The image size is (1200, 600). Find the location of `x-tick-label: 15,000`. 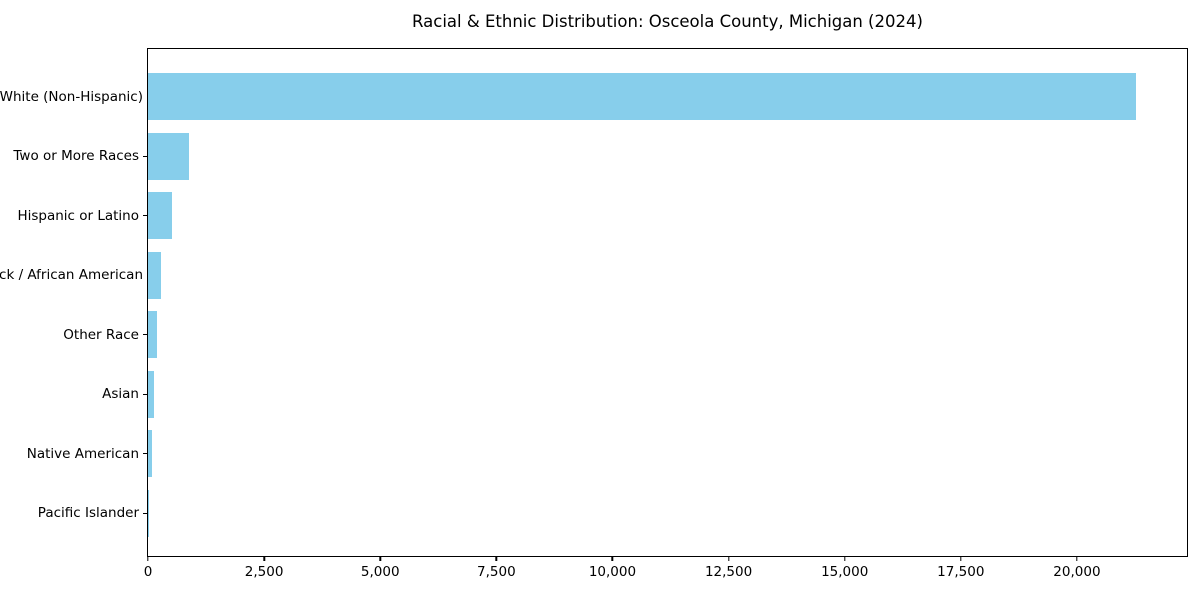

x-tick-label: 15,000 is located at coordinates (845, 572).